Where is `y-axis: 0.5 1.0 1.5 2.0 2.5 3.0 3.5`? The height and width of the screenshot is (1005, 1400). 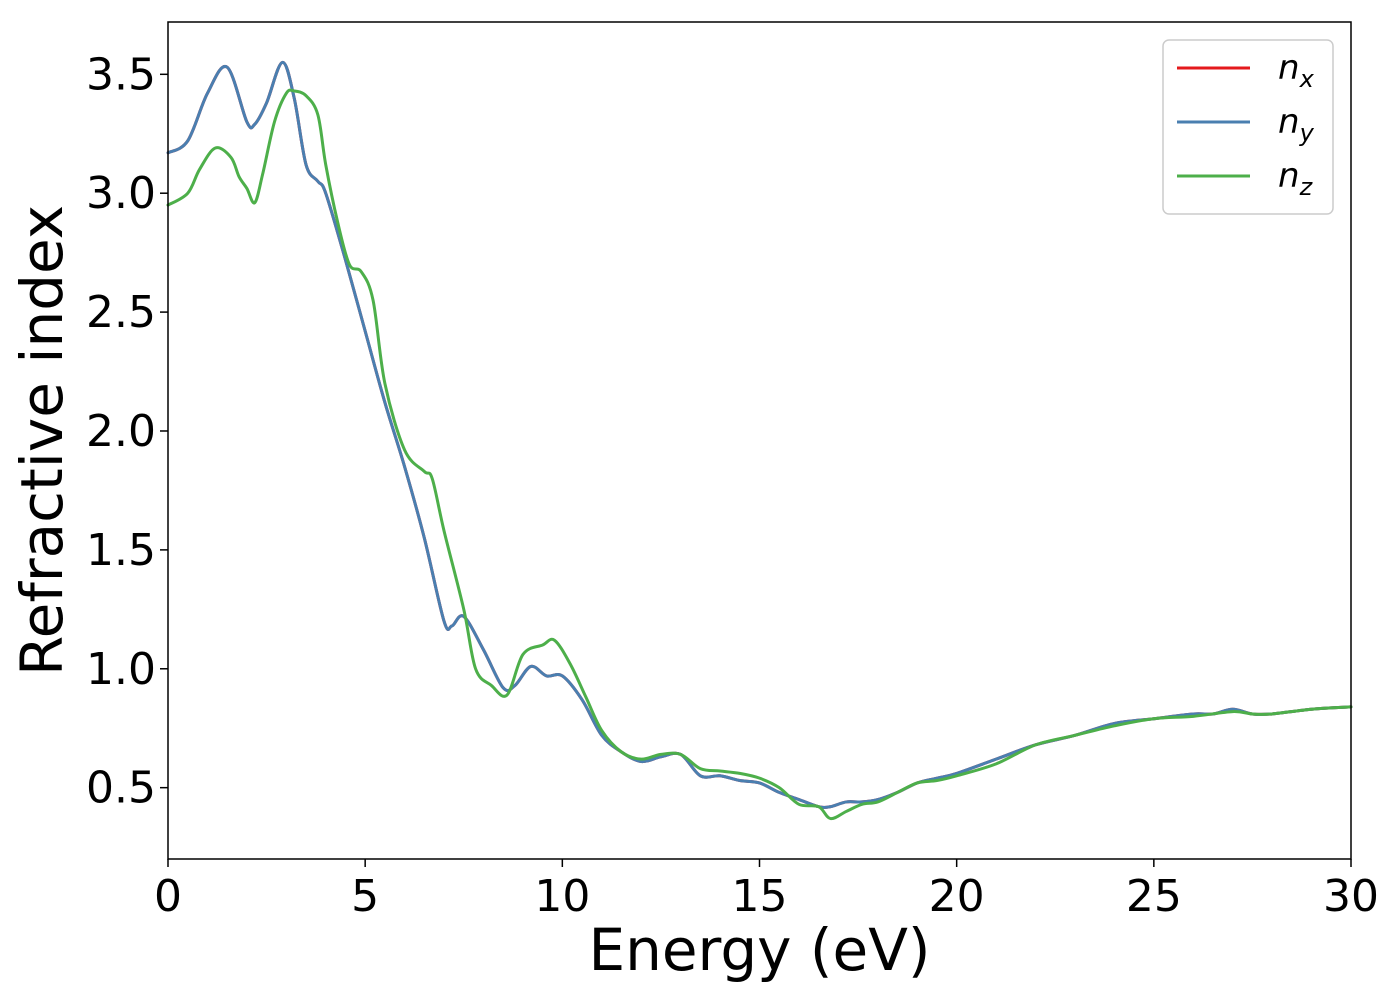
y-axis: 0.5 1.0 1.5 2.0 2.5 3.0 3.5 is located at coordinates (127, 431).